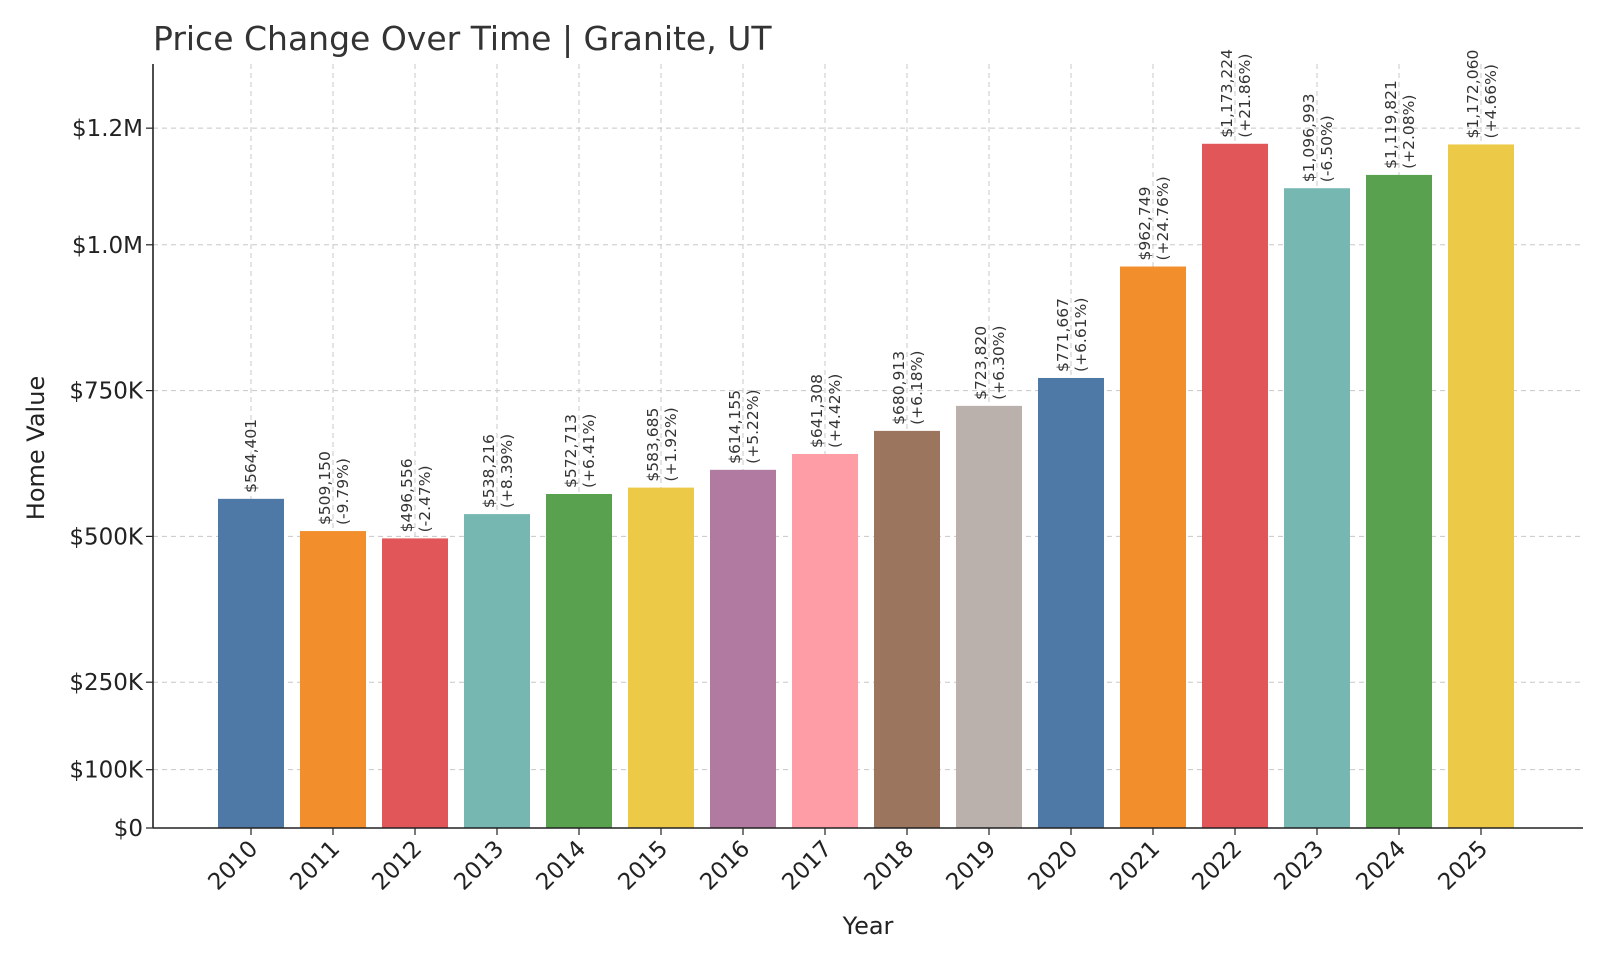 Image resolution: width=1600 pixels, height=960 pixels. I want to click on y-tick-label: $750K, so click(106, 392).